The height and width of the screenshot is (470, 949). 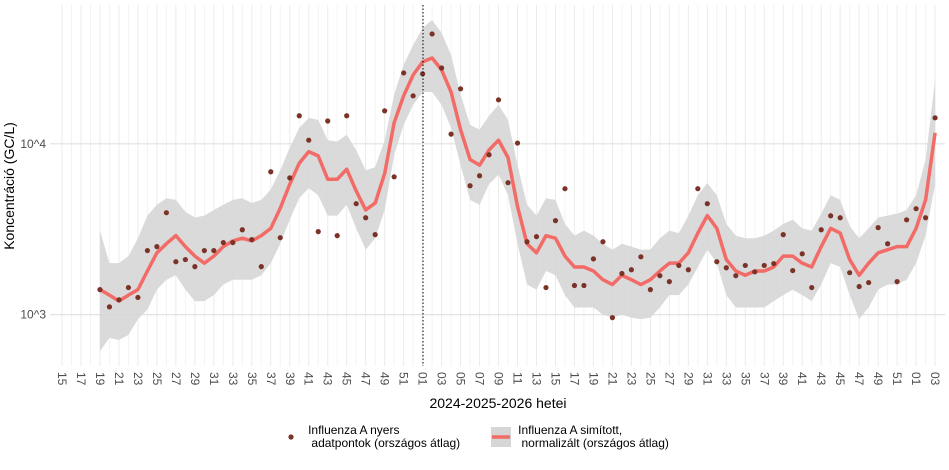 What do you see at coordinates (497, 403) in the screenshot?
I see `x-axis-title: 2024-2025-2026 hetei` at bounding box center [497, 403].